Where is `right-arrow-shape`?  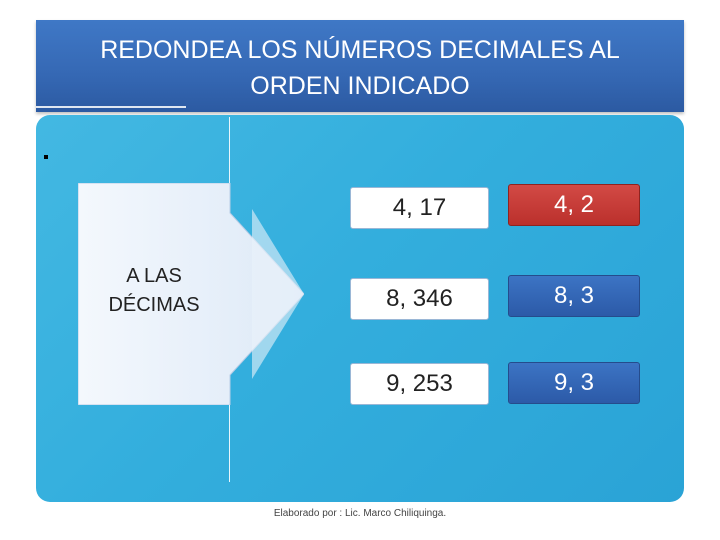
right-arrow-shape is located at coordinates (191, 294).